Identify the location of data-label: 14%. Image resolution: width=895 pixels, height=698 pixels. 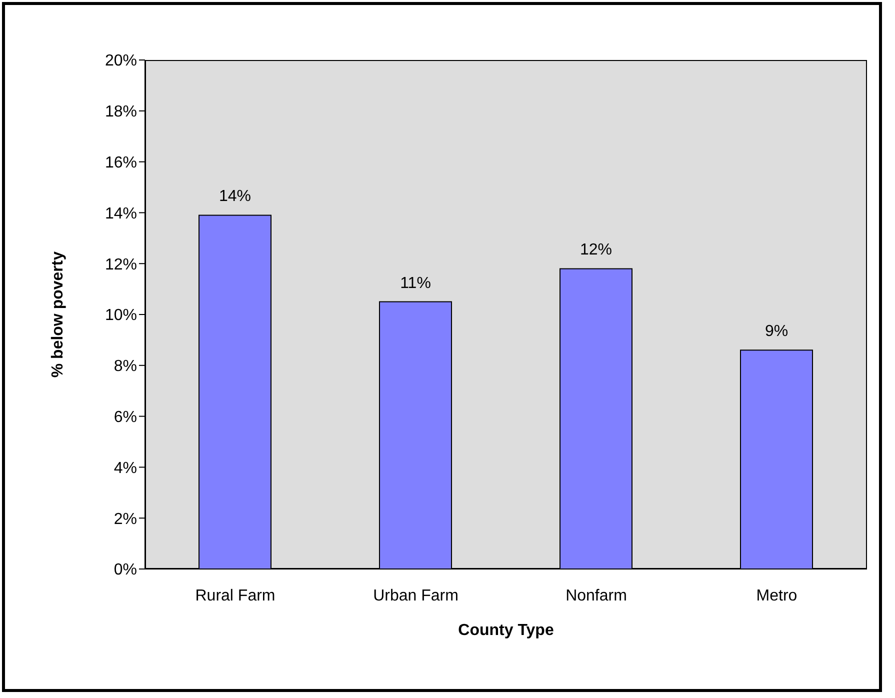
(235, 197).